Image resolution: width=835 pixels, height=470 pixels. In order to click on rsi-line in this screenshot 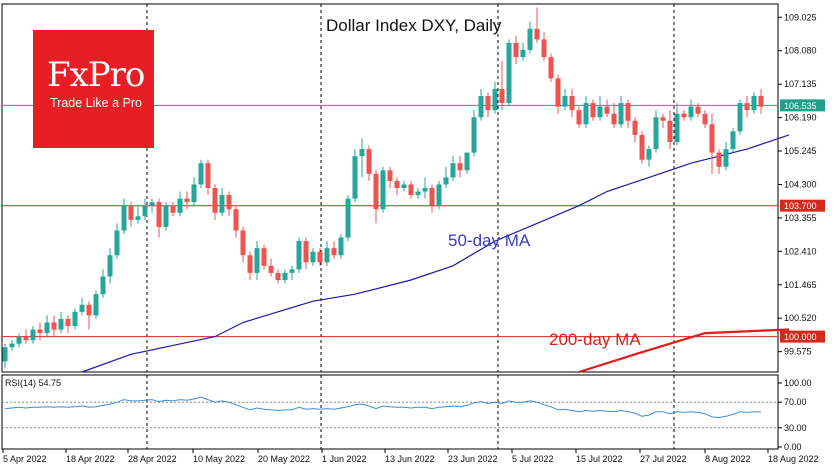, I will do `click(383, 407)`.